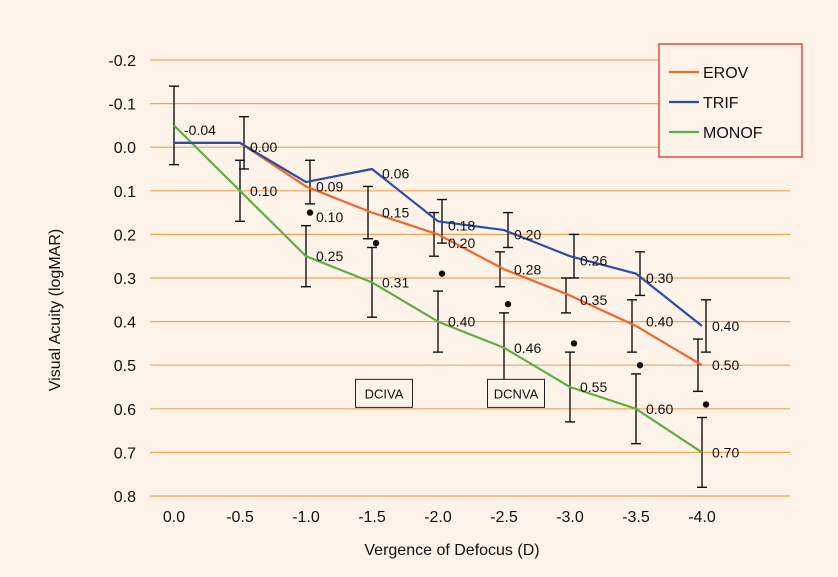  I want to click on legend-label: EROV, so click(726, 73).